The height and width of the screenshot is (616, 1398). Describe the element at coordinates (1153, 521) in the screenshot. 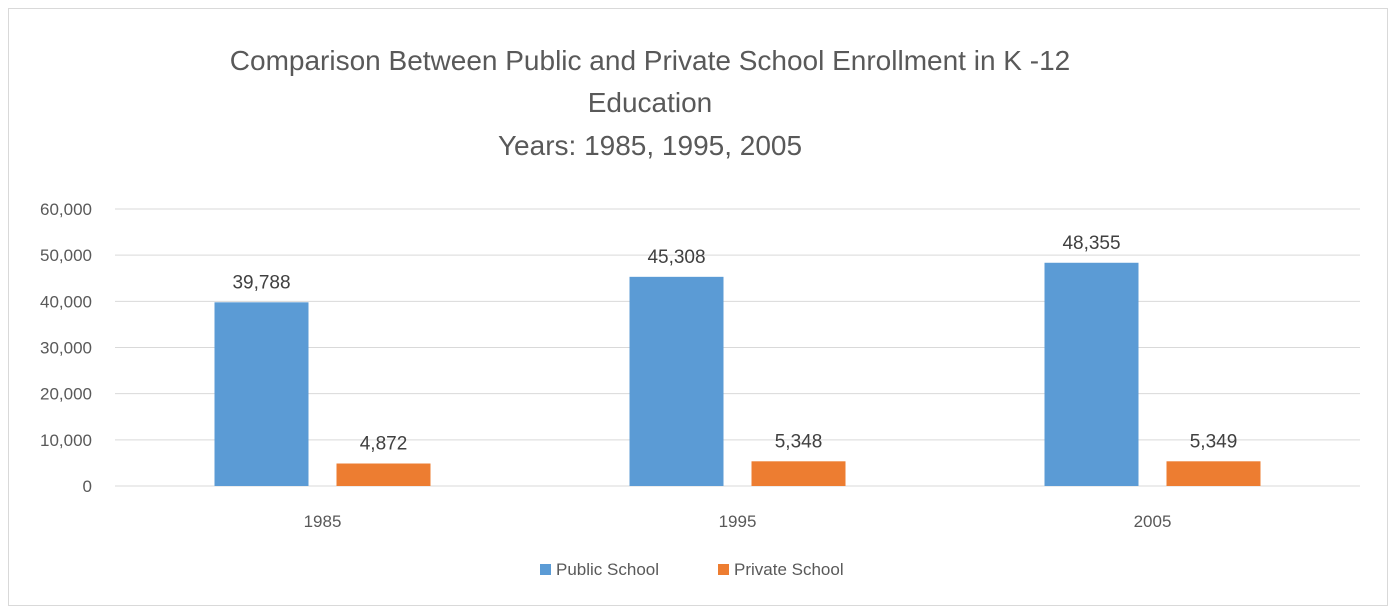

I see `x-tick-label: 2005` at that location.